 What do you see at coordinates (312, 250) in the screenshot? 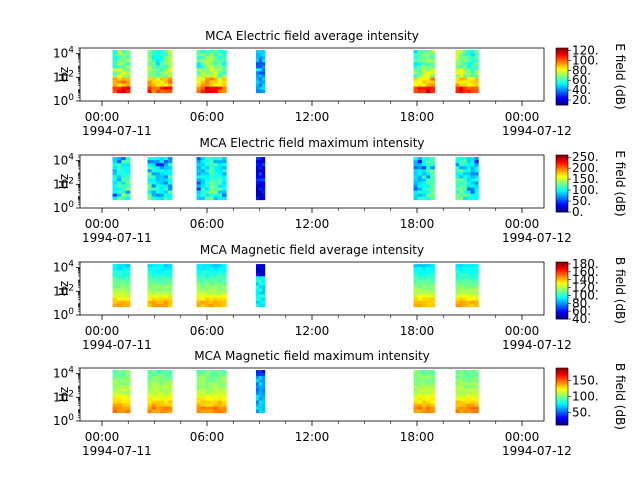
I see `panel-title: MCA Magnetic field average intensity` at bounding box center [312, 250].